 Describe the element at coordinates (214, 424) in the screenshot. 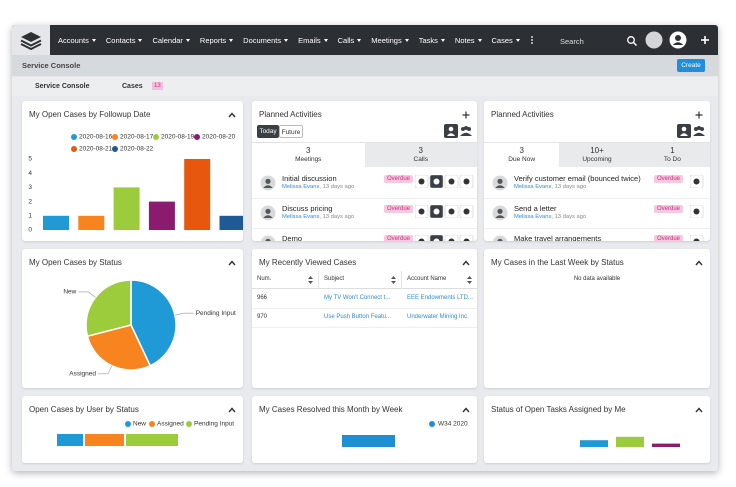

I see `legend-label: Pending Input` at that location.